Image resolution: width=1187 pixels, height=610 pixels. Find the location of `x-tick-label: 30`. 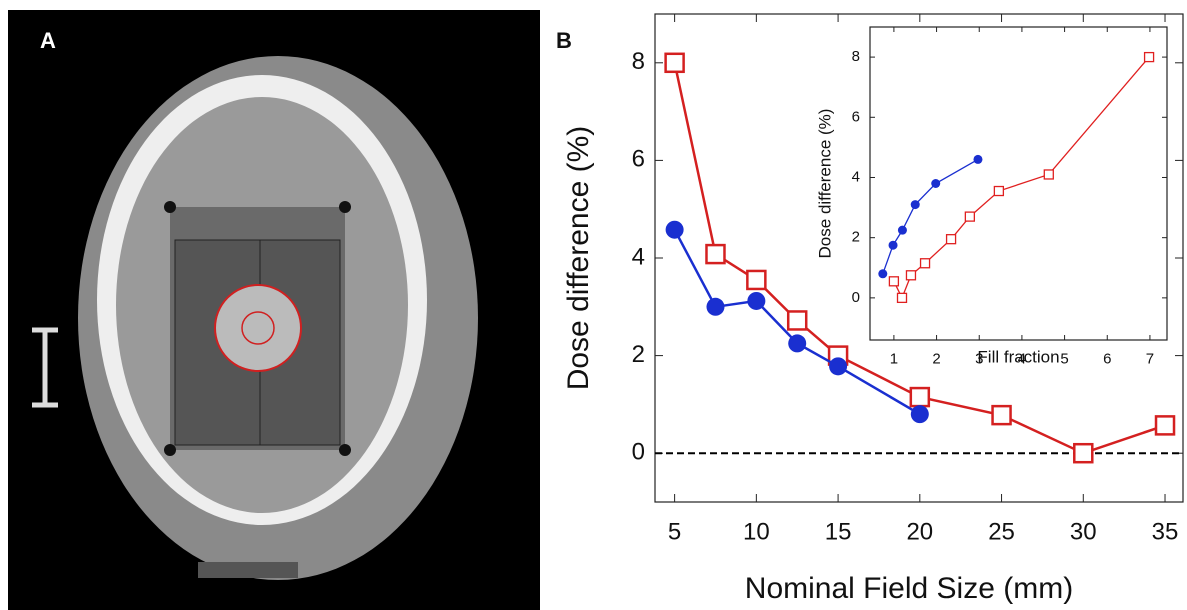

x-tick-label: 30 is located at coordinates (1083, 532).